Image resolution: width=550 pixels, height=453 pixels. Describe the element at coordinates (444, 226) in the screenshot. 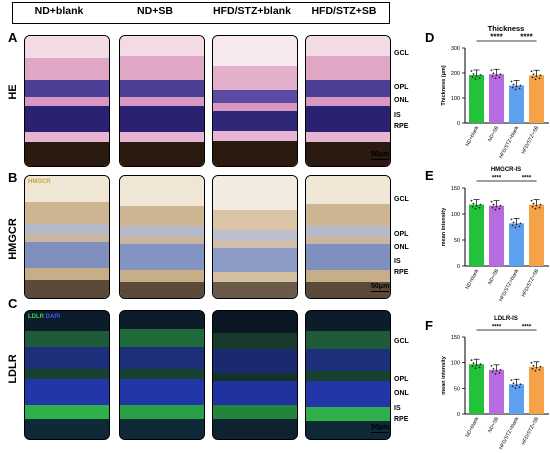

I see `chart-e-ylabel: mean intensity` at that location.